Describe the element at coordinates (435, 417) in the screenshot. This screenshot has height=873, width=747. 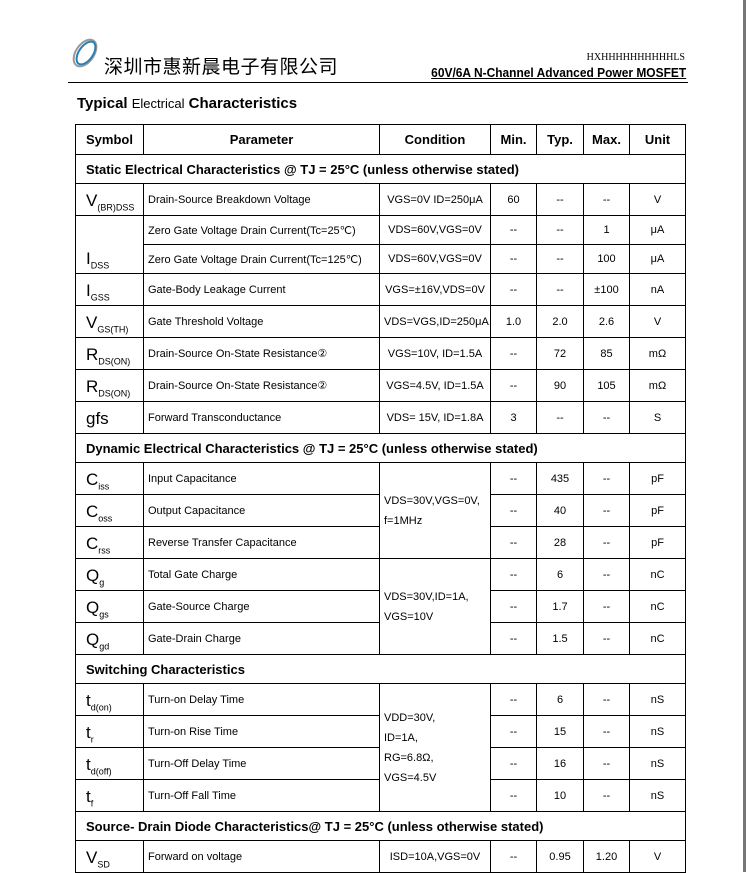
I see `condition-cell: VDS= 15V, ID=1.8A` at that location.